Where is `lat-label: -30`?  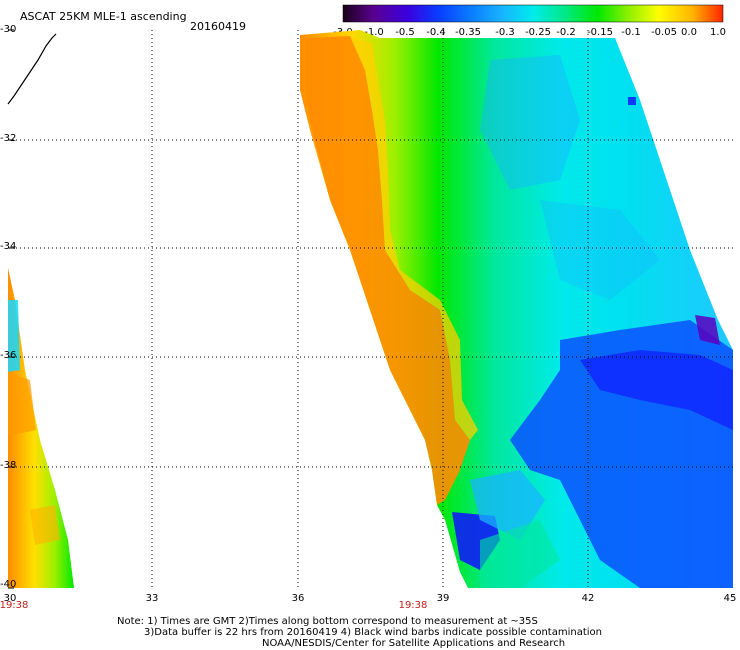
lat-label: -30 is located at coordinates (8, 29).